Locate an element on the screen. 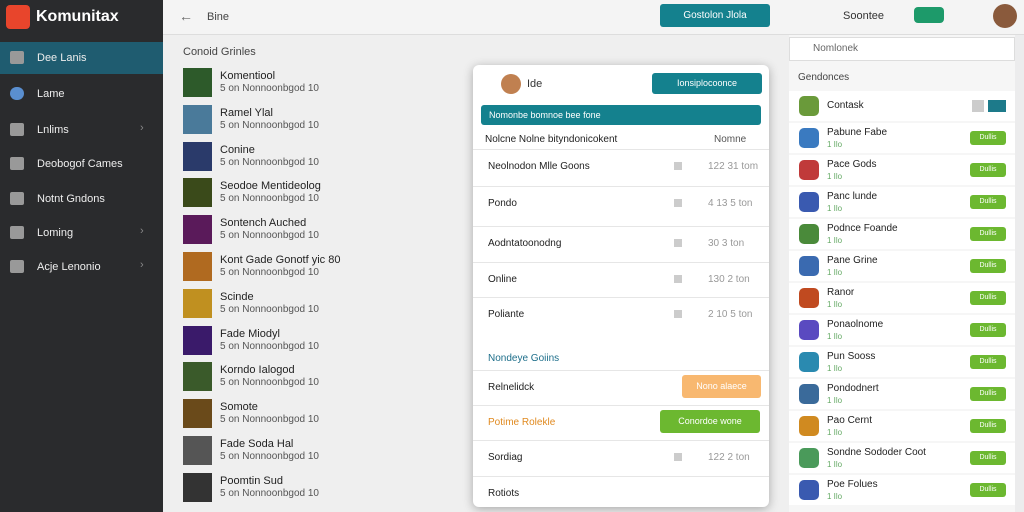 This screenshot has width=1024, height=512. item-title: Scinde is located at coordinates (237, 296).